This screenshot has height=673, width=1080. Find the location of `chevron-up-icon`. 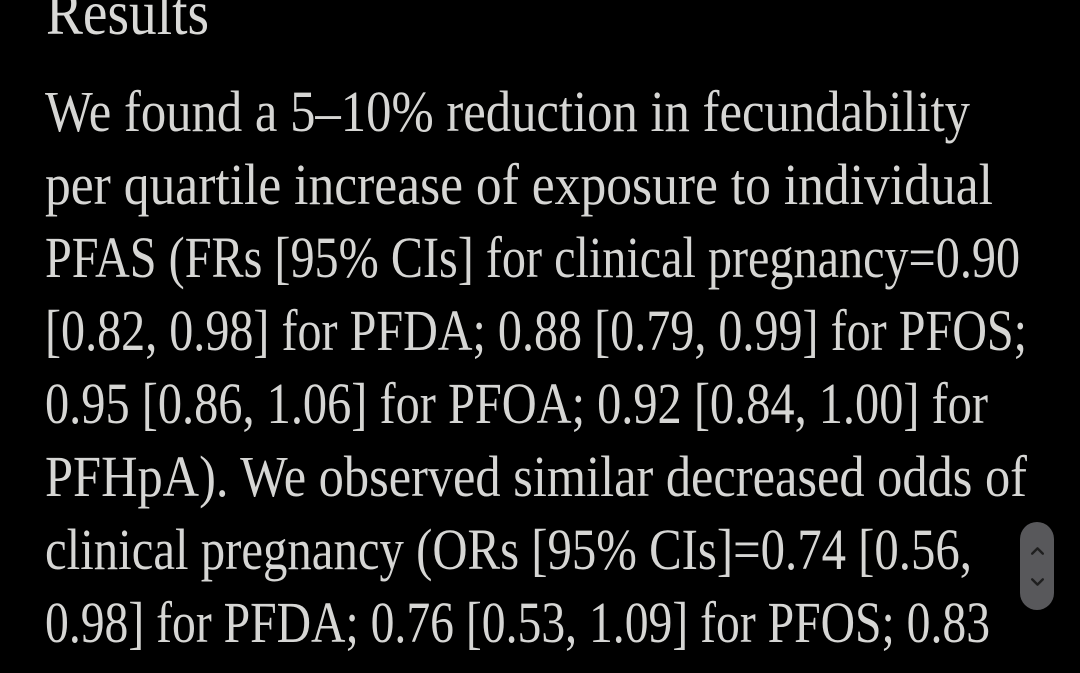

chevron-up-icon is located at coordinates (1037, 551).